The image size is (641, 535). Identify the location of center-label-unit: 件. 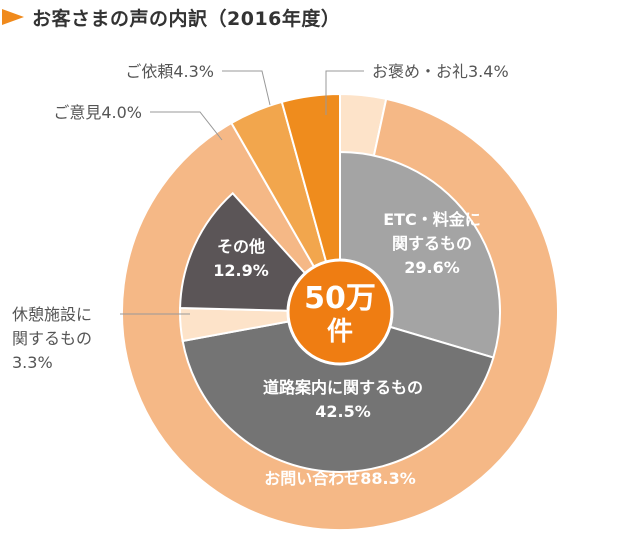
(340, 332).